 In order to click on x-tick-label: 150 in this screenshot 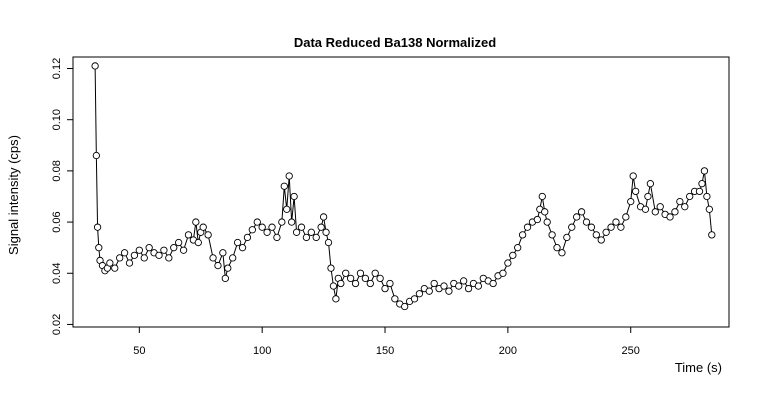, I will do `click(385, 351)`.